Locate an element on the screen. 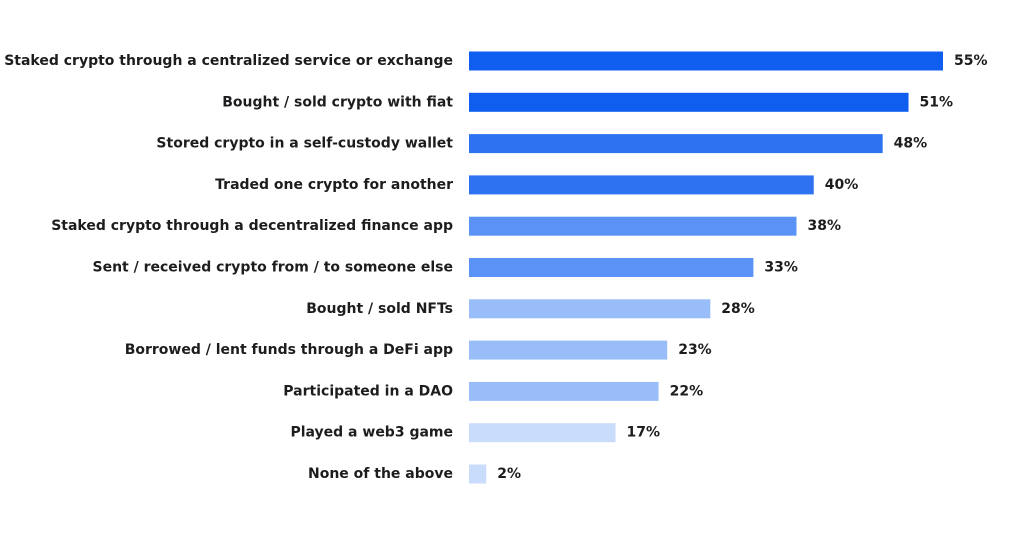 The image size is (1024, 536). bar-row: None of the above 2% is located at coordinates (414, 474).